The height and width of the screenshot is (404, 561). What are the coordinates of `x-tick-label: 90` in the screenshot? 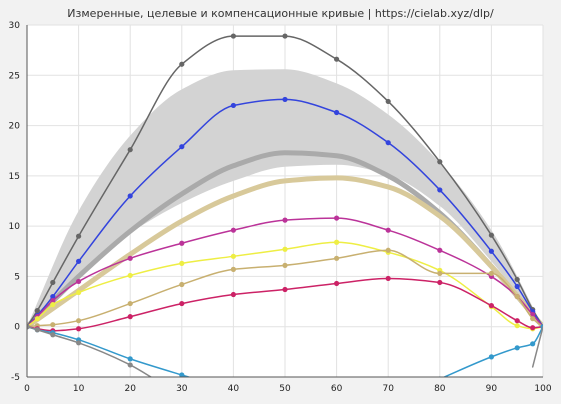 It's located at (492, 389).